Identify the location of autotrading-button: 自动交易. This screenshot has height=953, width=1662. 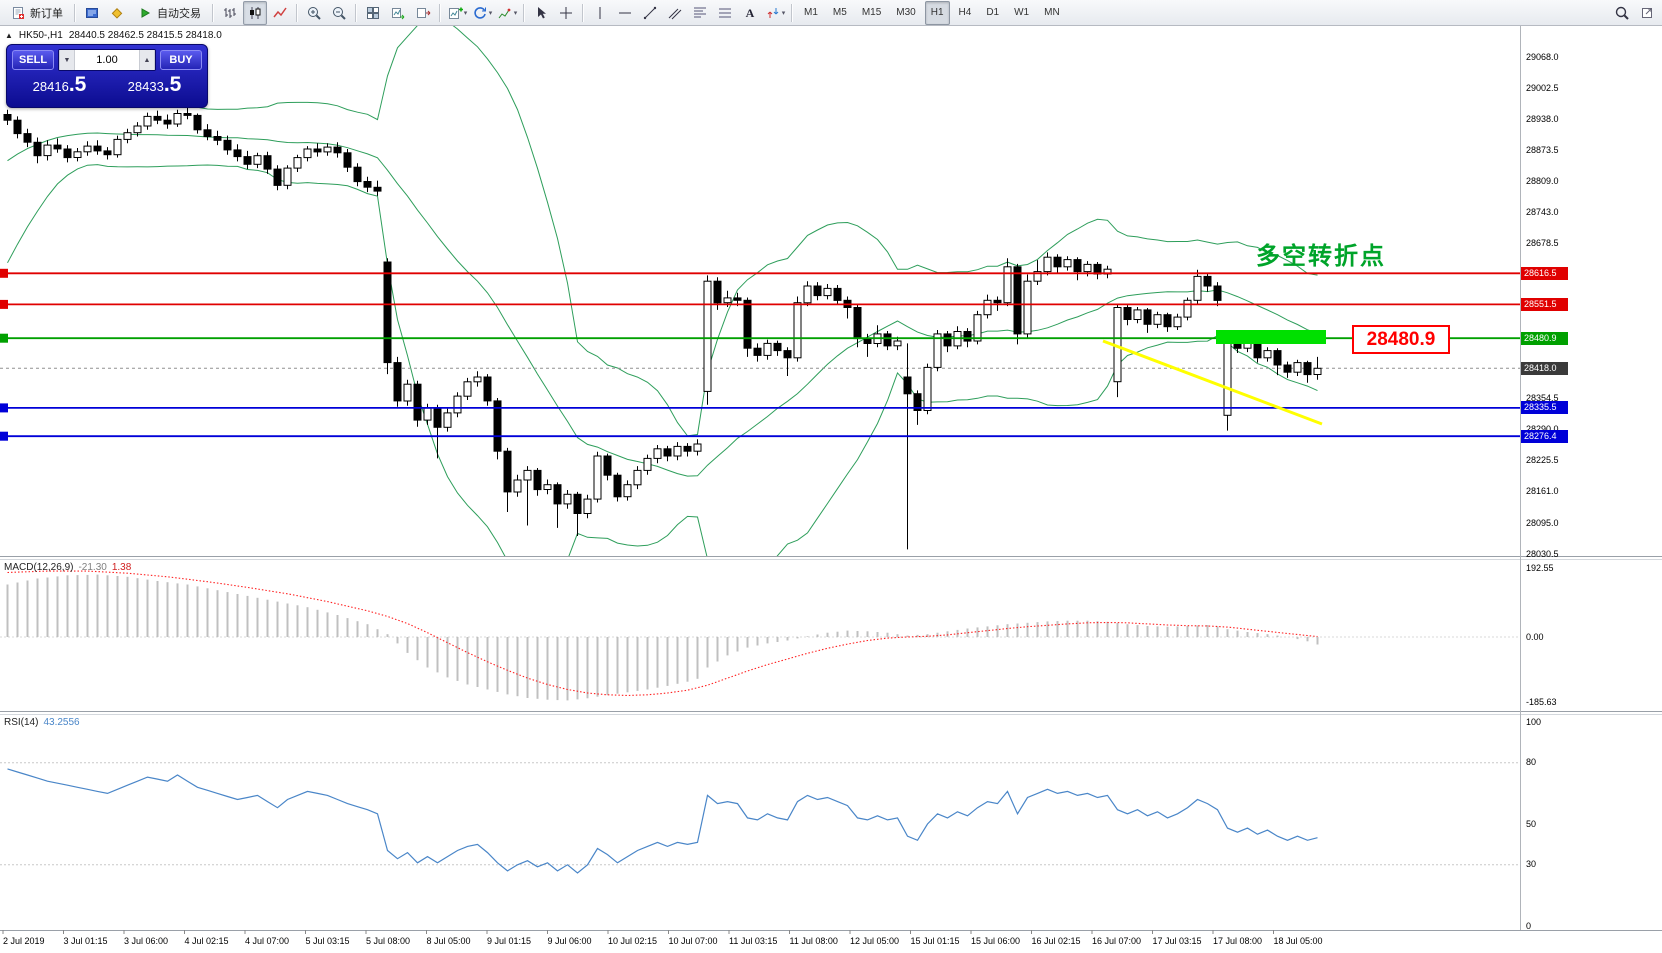
(169, 13).